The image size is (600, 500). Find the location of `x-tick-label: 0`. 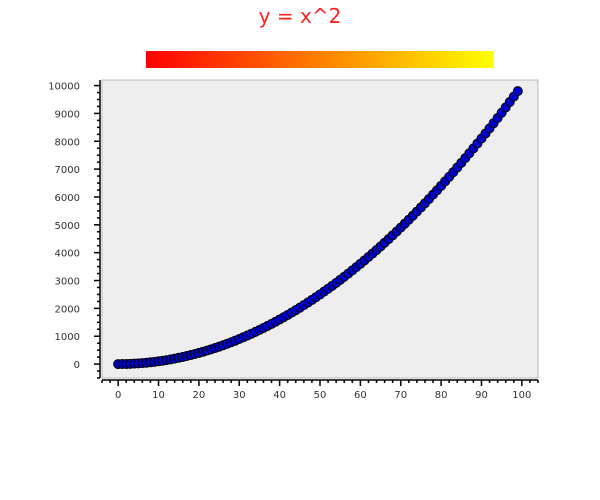

x-tick-label: 0 is located at coordinates (118, 395).